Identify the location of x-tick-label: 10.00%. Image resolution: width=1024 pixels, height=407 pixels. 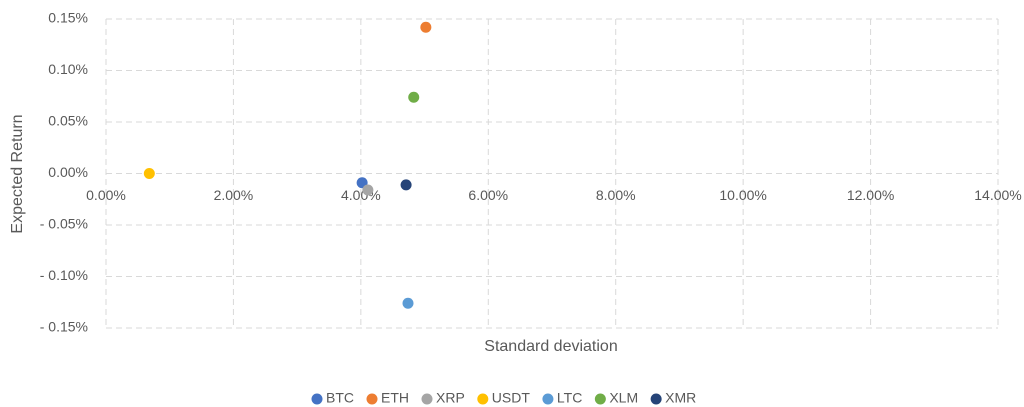
(742, 195).